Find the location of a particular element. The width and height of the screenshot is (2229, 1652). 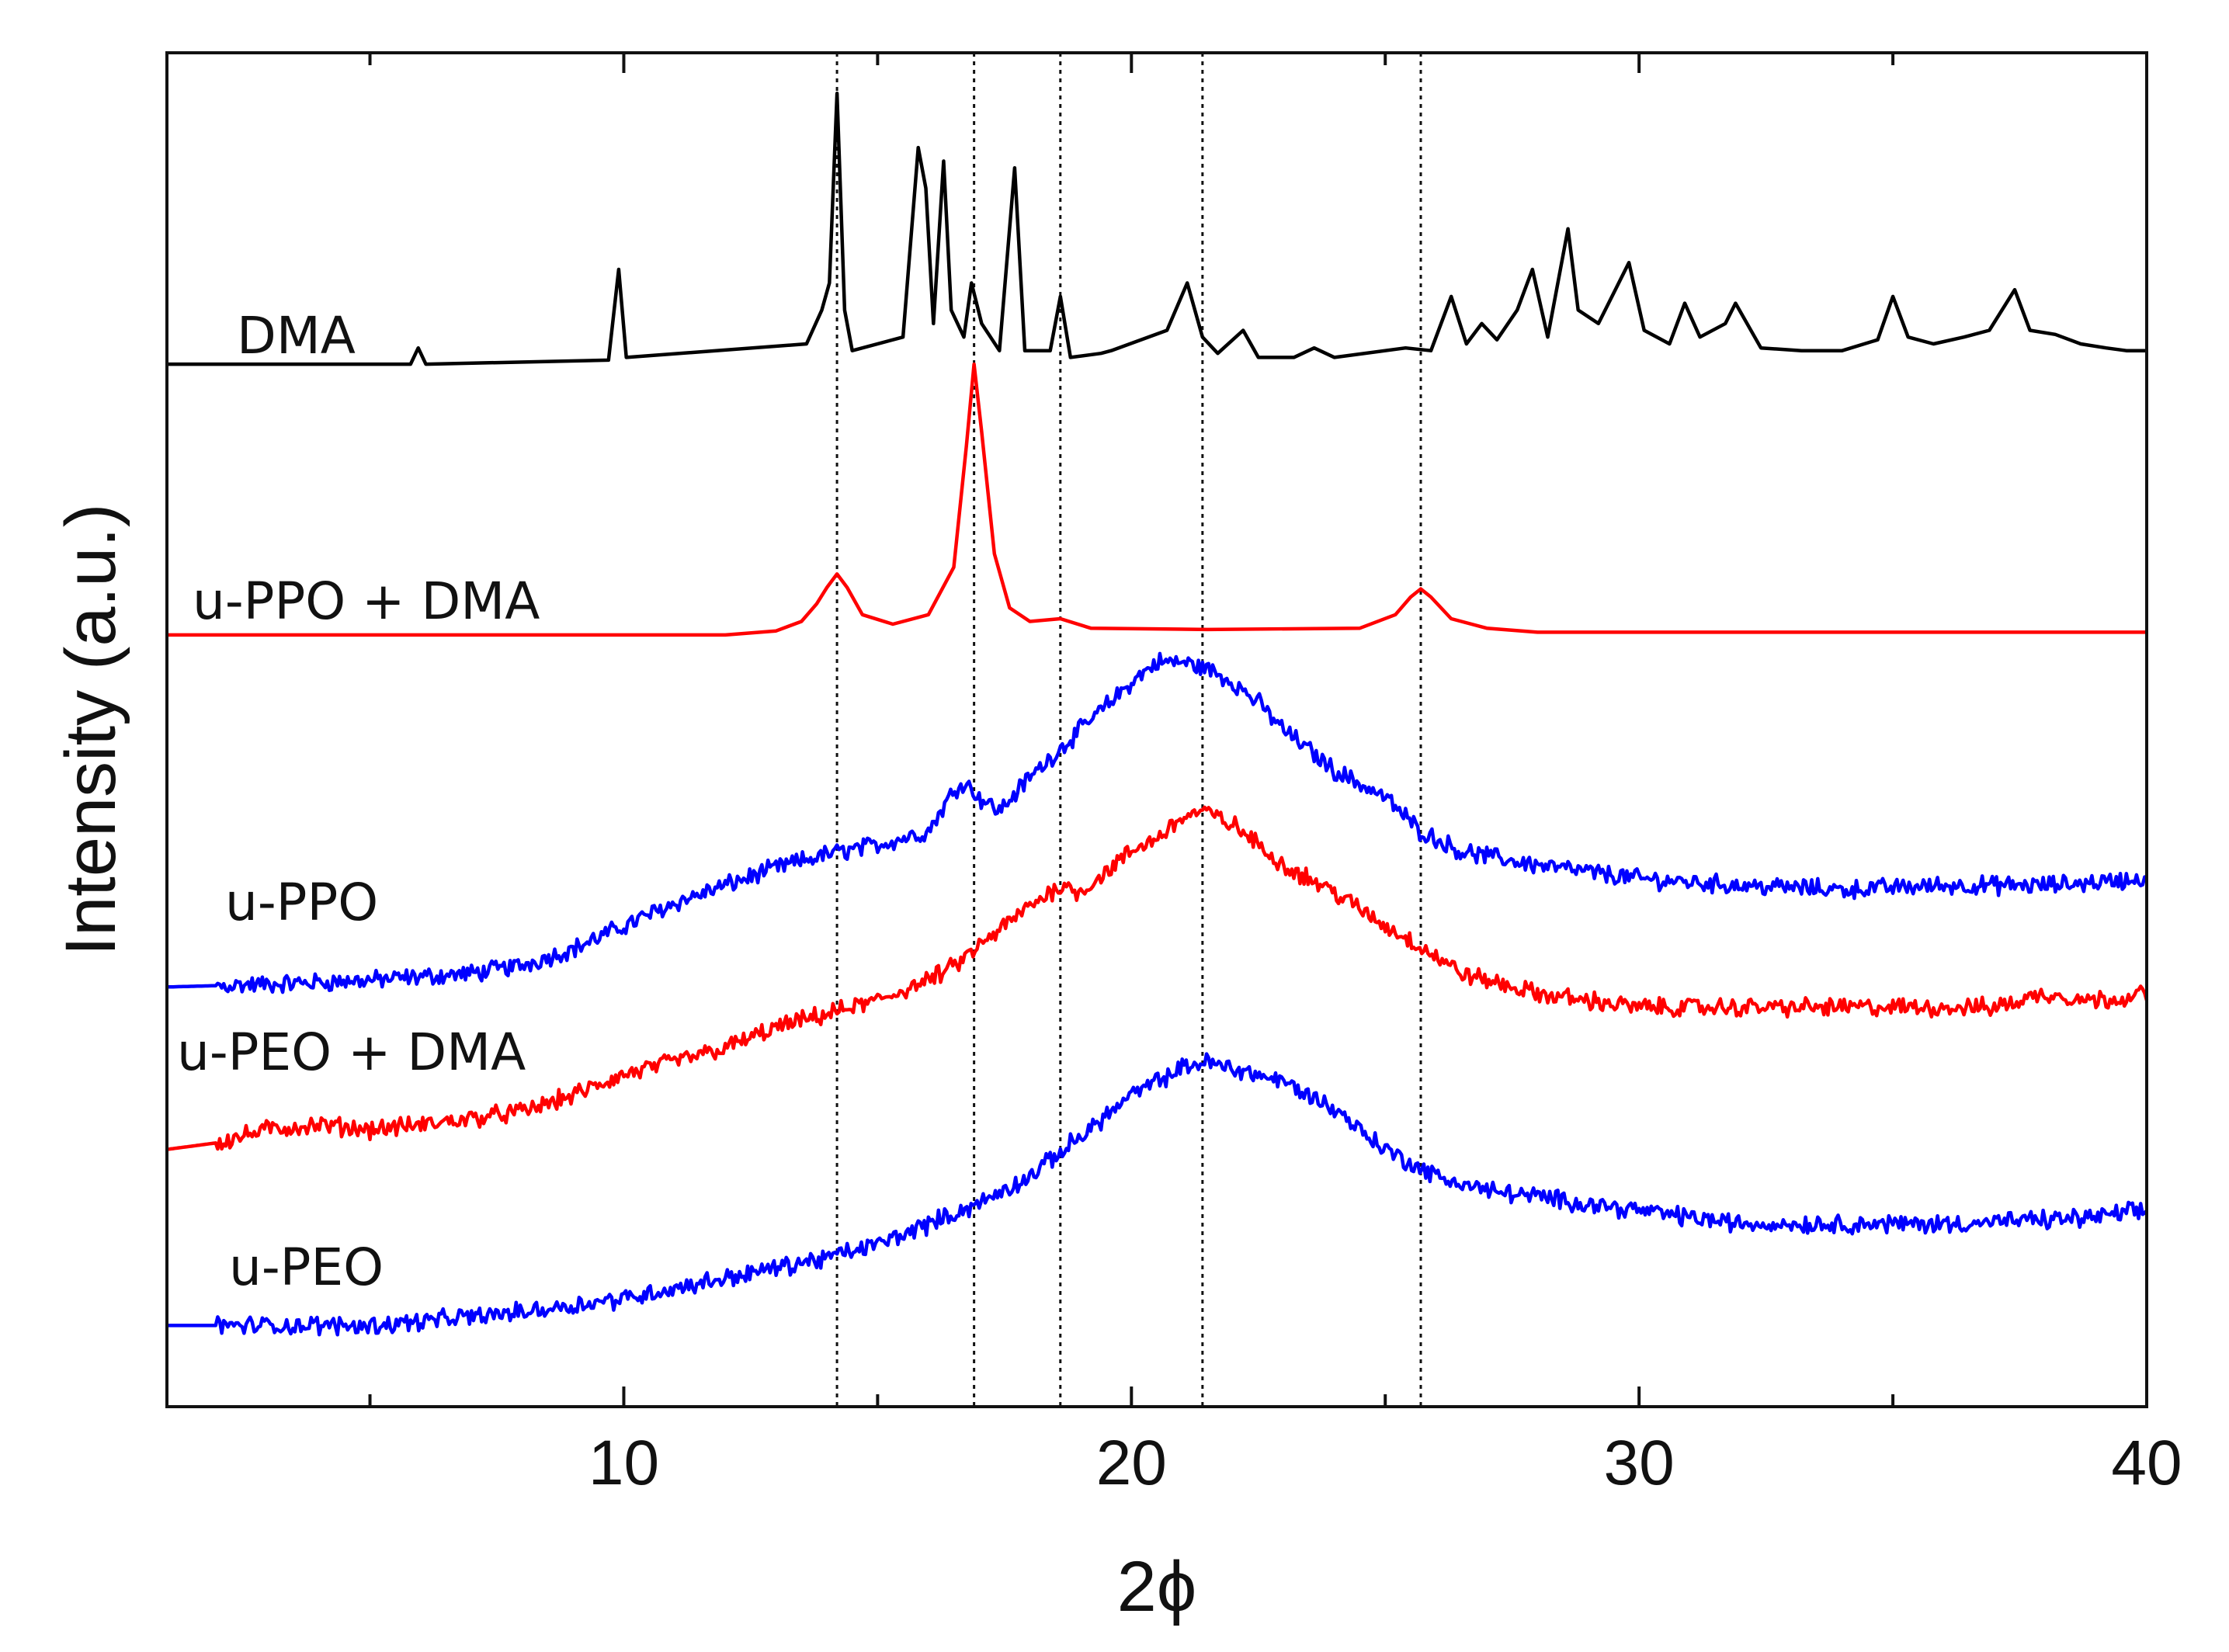

series-line-dma is located at coordinates (1157, 229).